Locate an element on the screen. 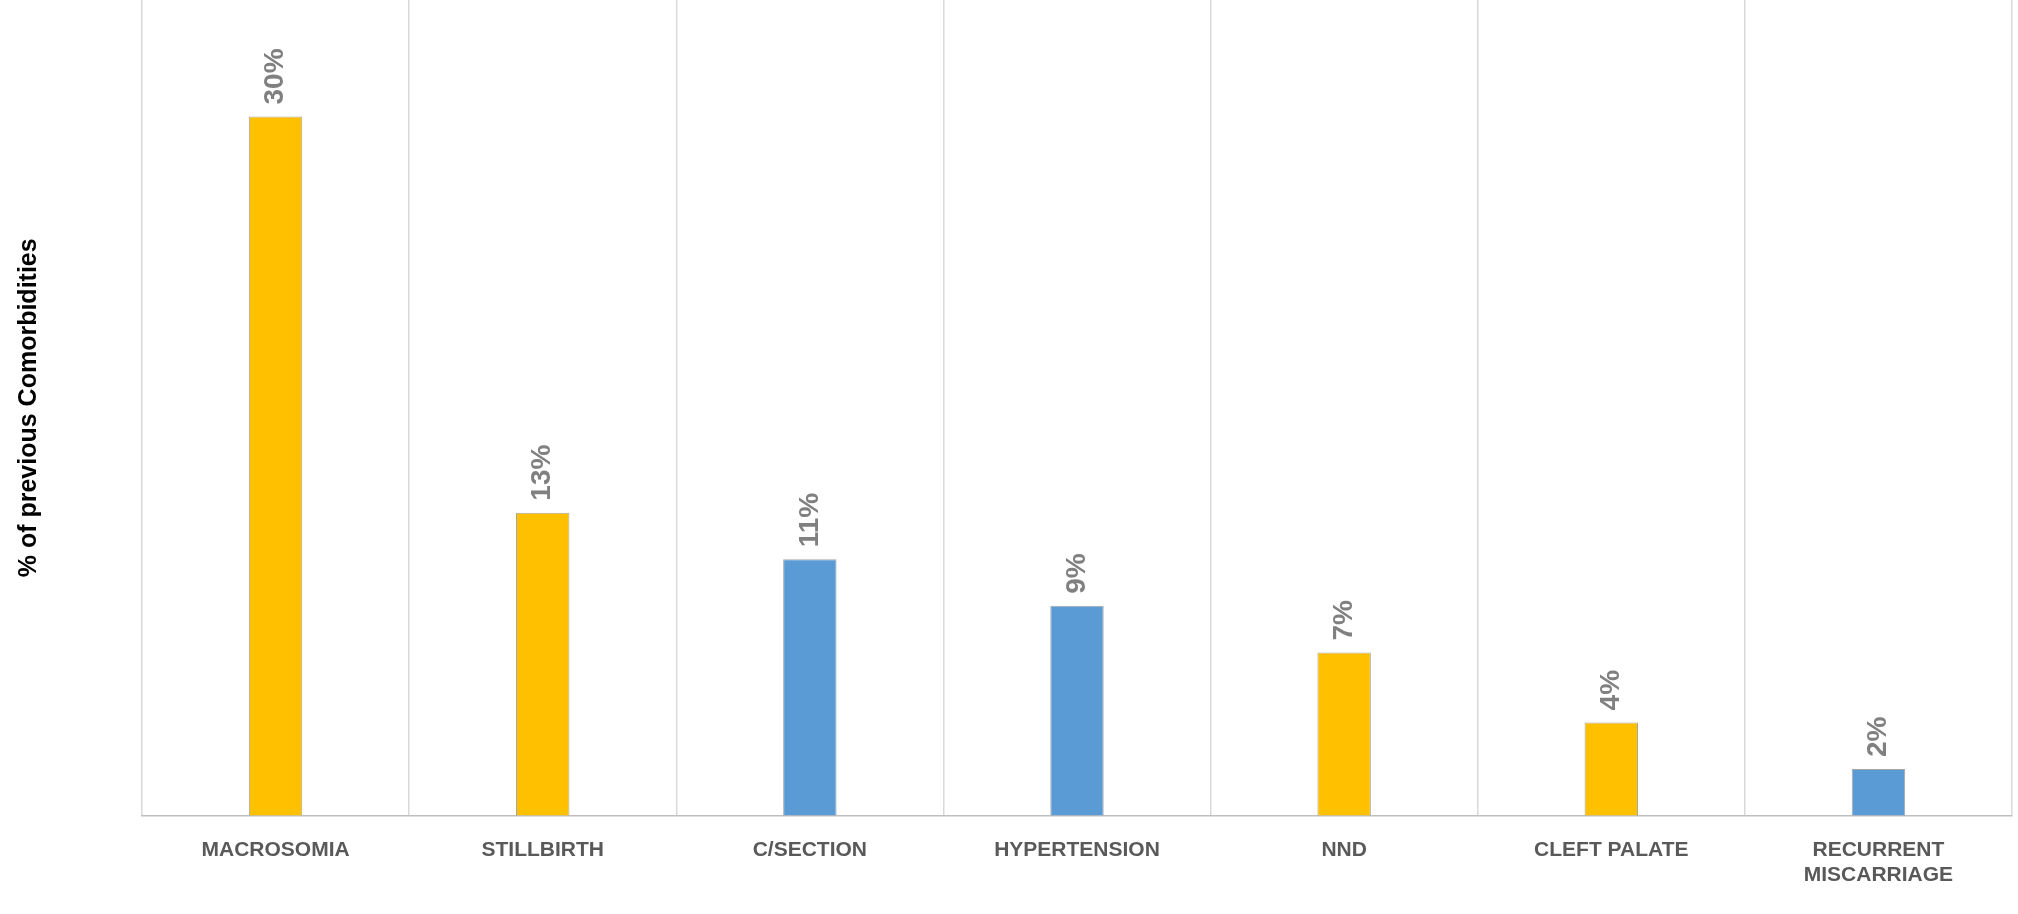  x-tick-label: RECURRENT MISCARRIAGE is located at coordinates (1878, 861).